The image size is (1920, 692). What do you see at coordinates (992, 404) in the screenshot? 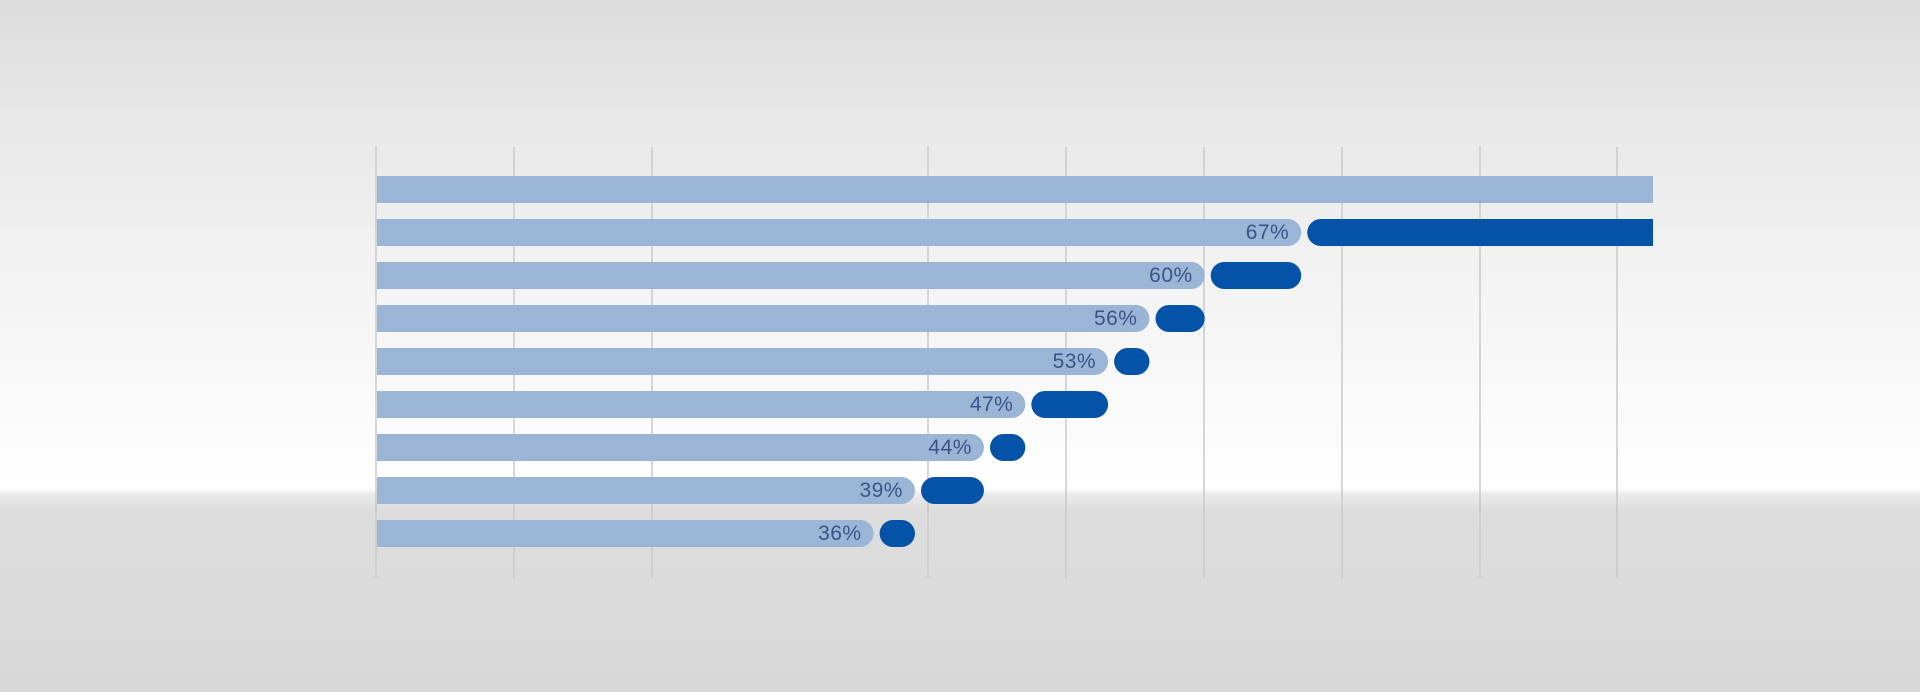
I see `value-label: 47%` at bounding box center [992, 404].